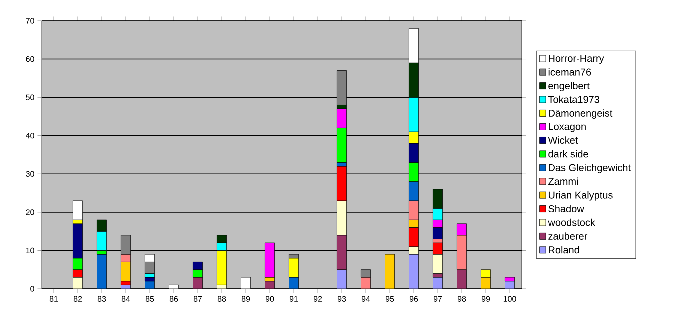 This screenshot has width=690, height=320. I want to click on x-tick-label: 96, so click(414, 299).